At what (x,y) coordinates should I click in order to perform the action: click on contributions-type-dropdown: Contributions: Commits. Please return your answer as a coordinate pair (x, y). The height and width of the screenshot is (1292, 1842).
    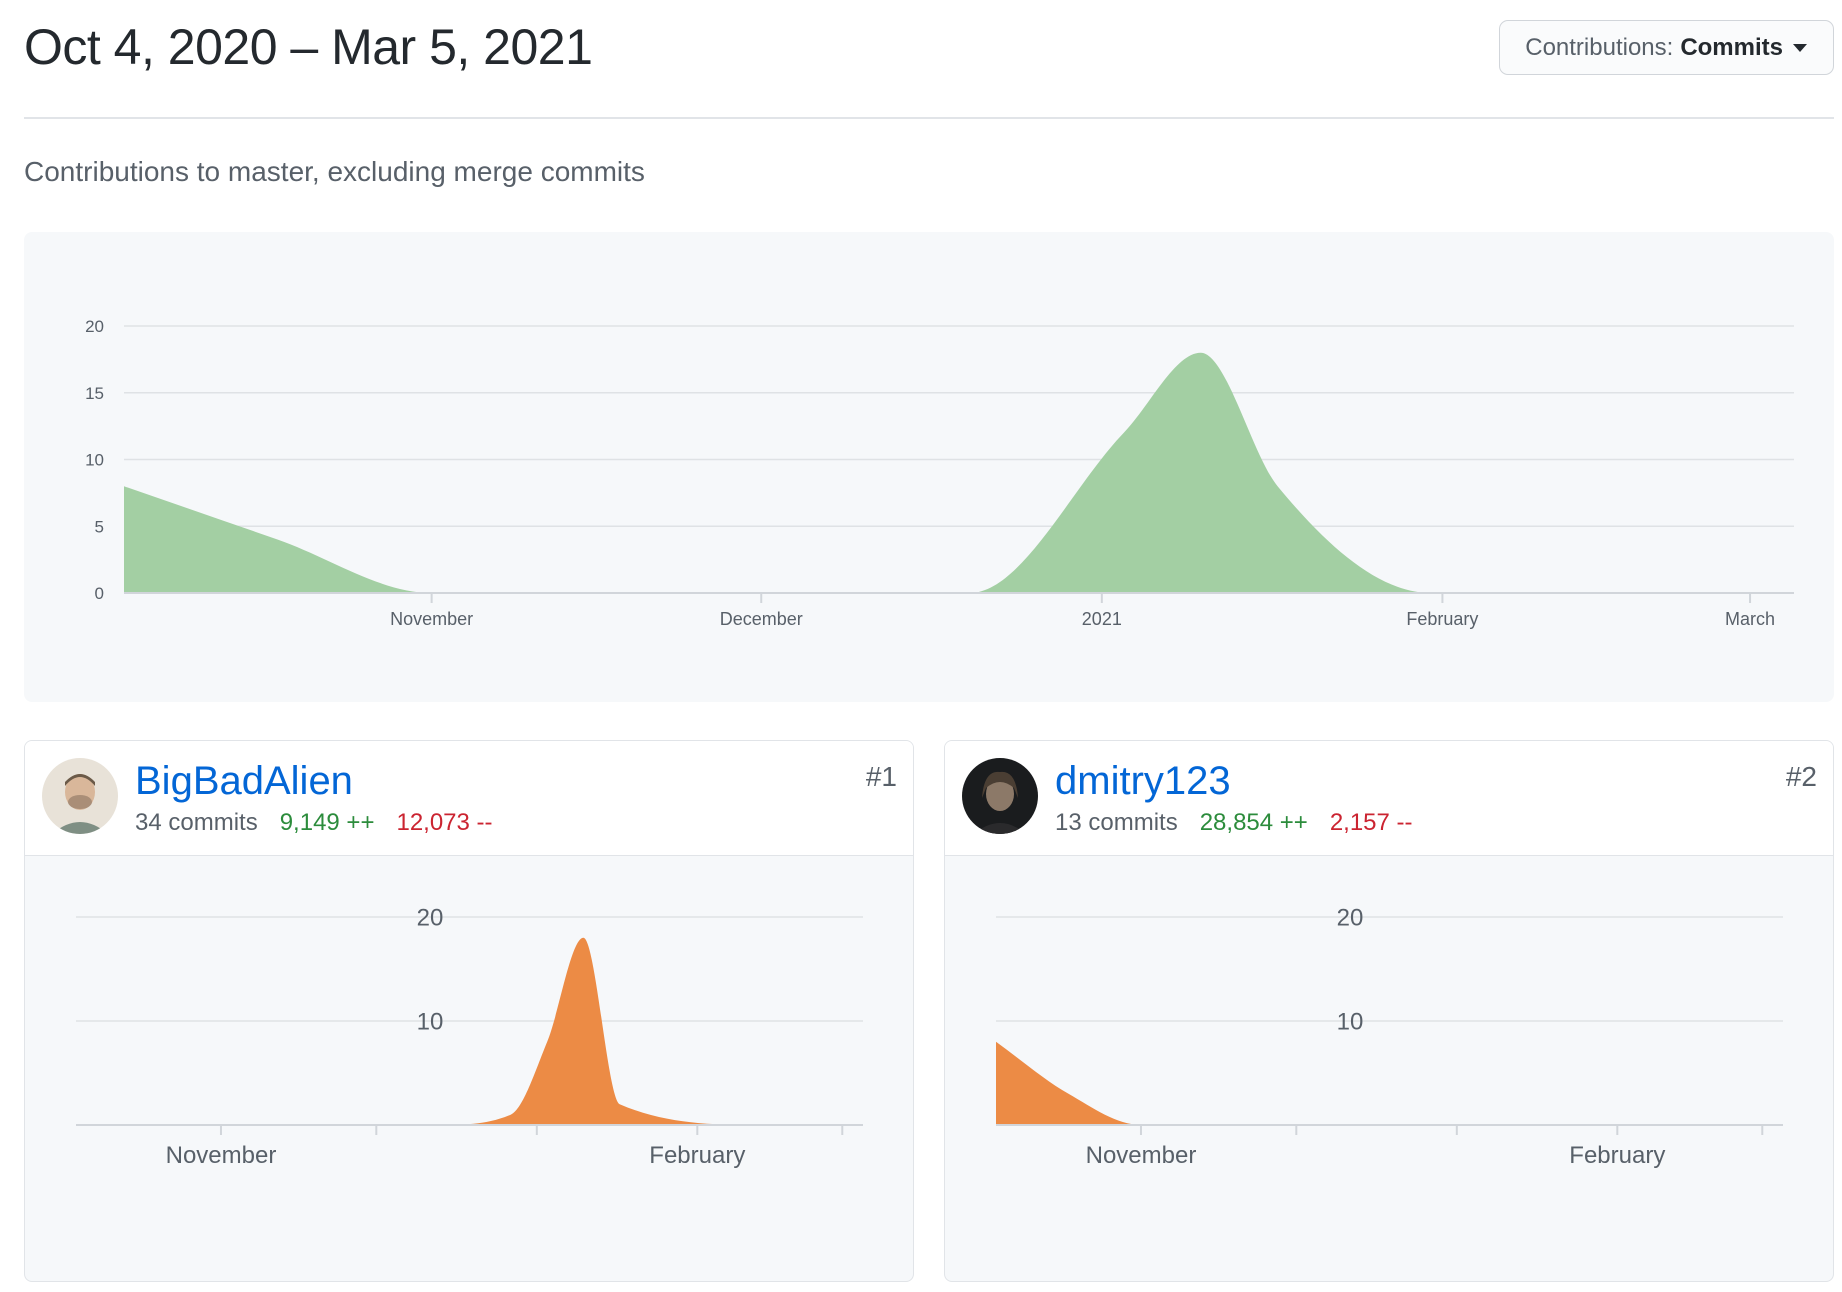
    Looking at the image, I should click on (1666, 47).